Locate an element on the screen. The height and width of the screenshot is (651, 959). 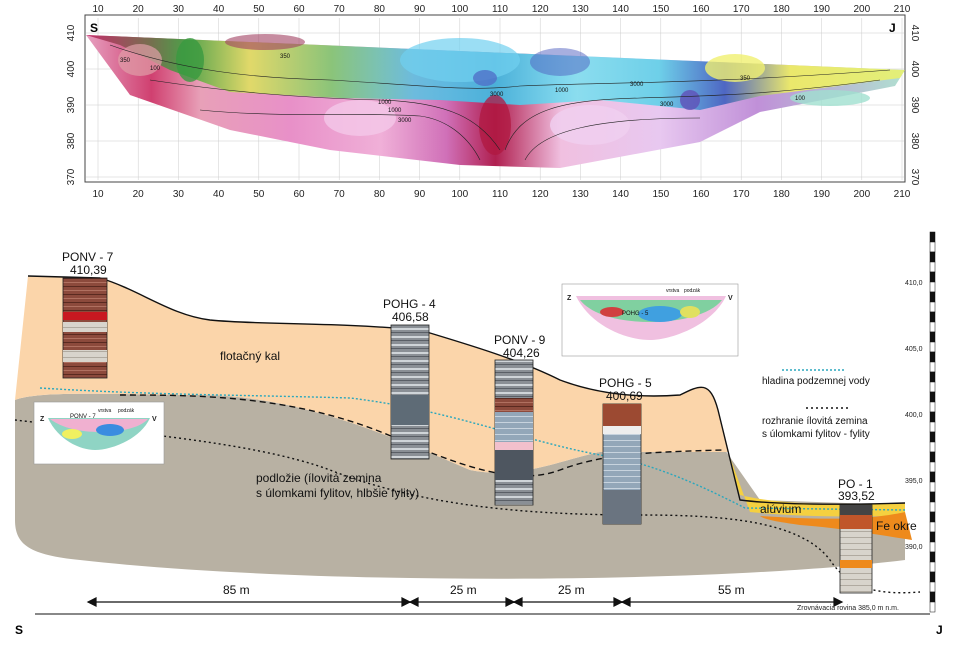
borehole-pohg5: POHG - 5 400,69 is located at coordinates (625, 450).